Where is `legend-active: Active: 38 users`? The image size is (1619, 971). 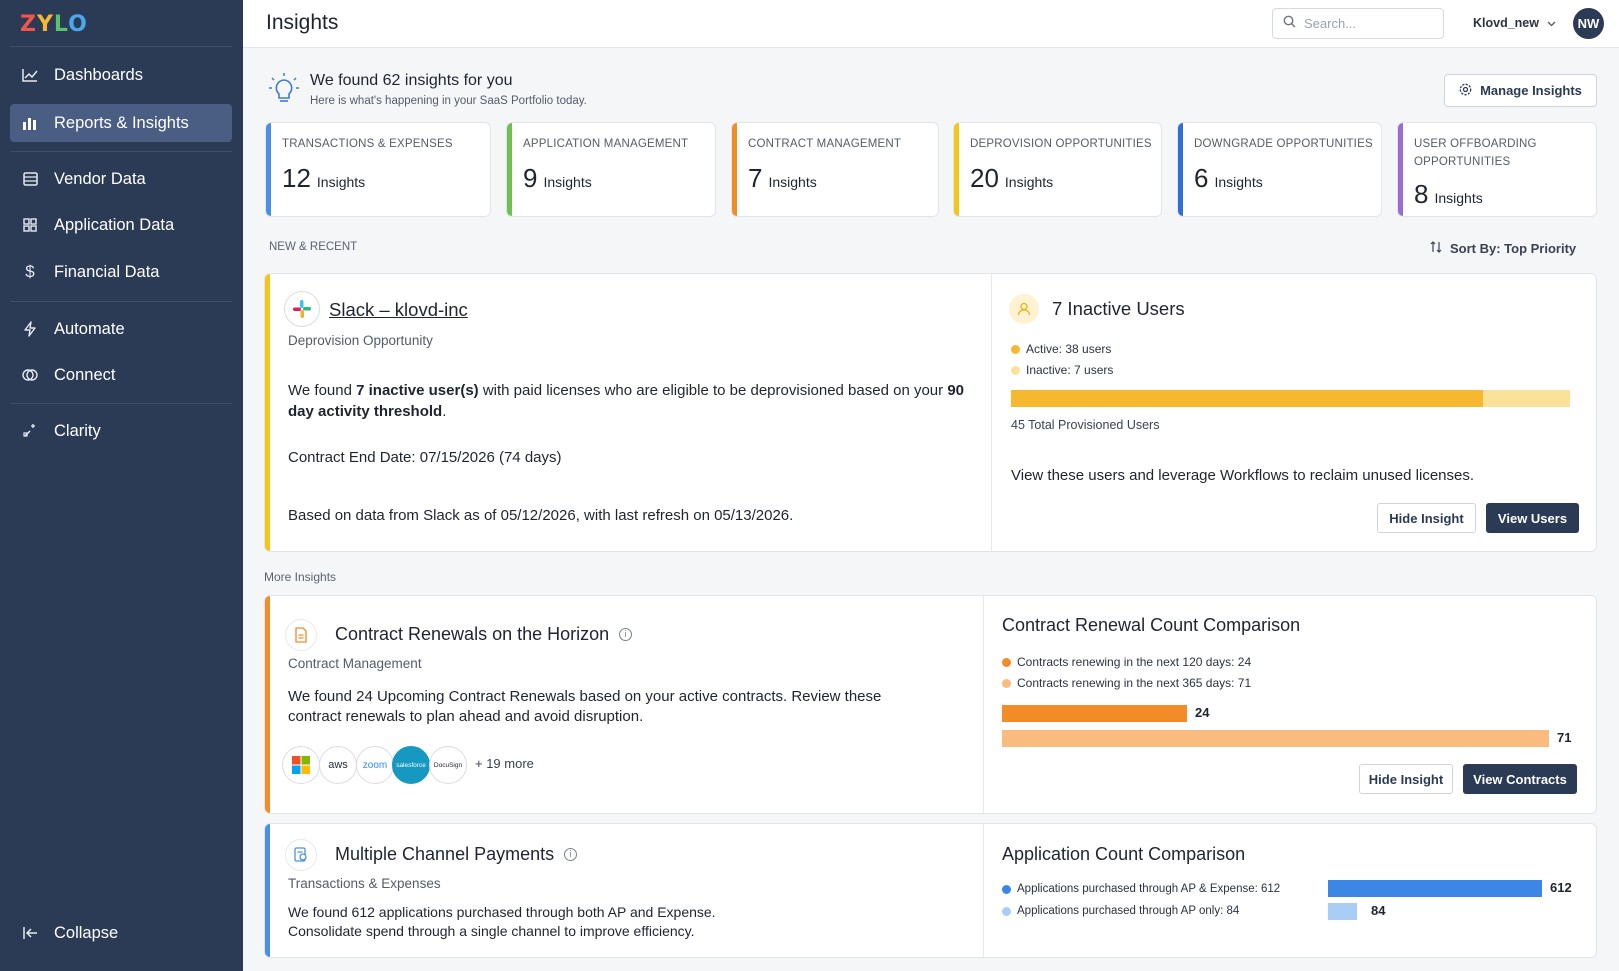
legend-active: Active: 38 users is located at coordinates (1061, 349).